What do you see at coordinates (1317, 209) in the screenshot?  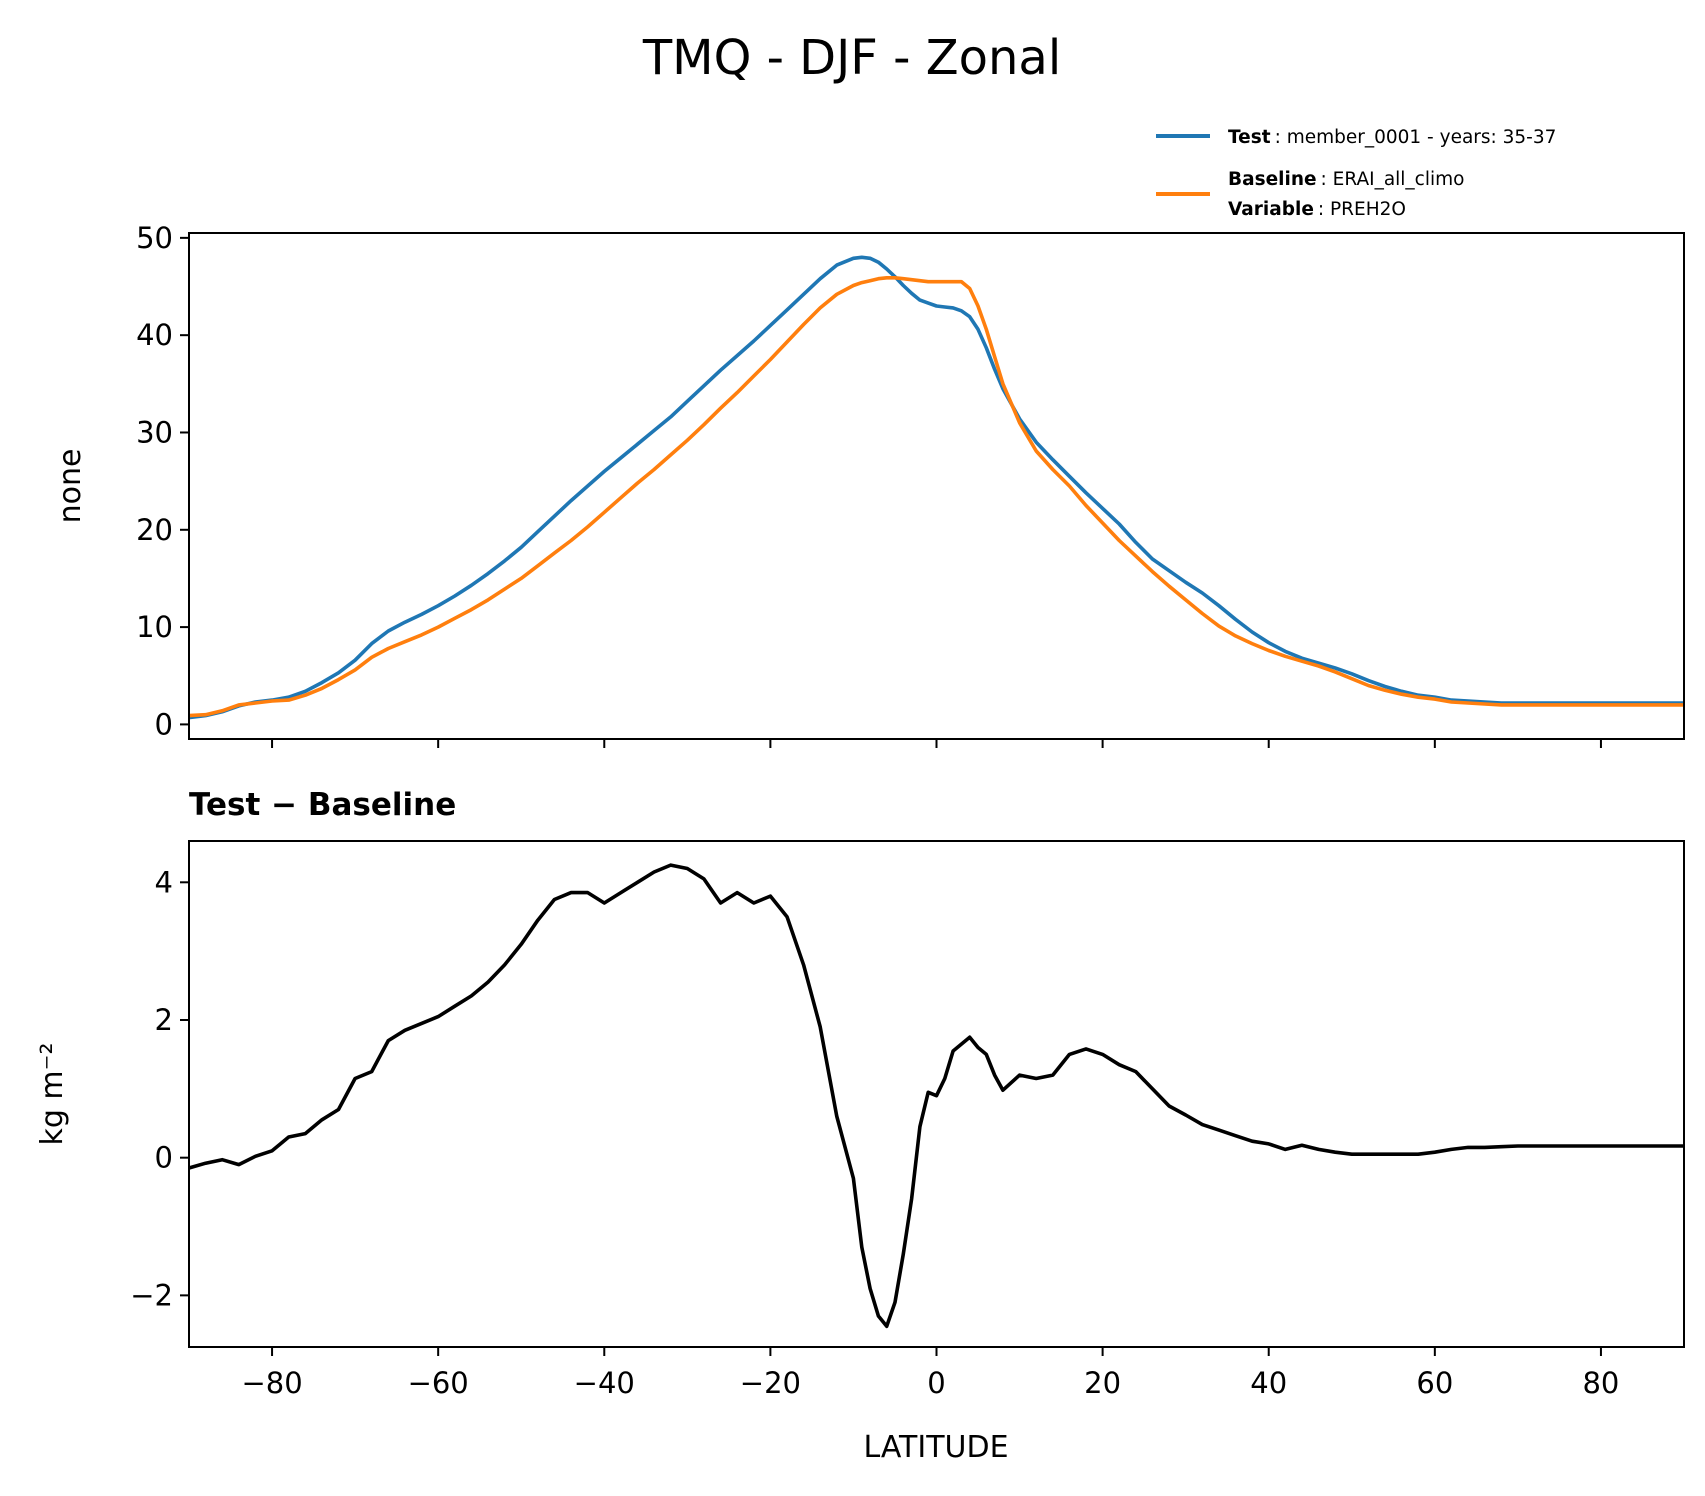 I see `legend-variable-entry: Variable: PREH2O` at bounding box center [1317, 209].